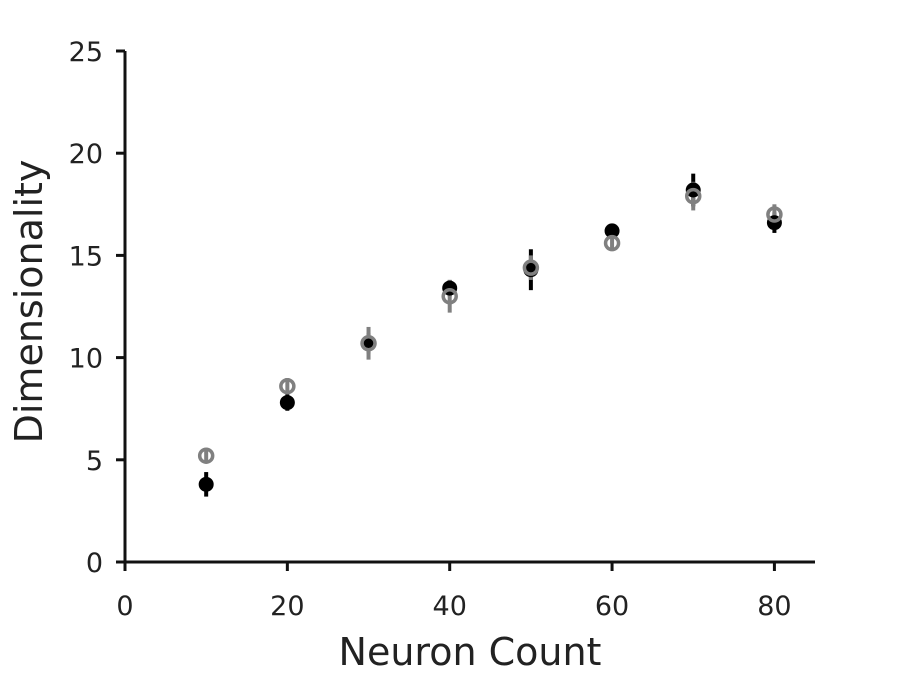 The image size is (900, 675). I want to click on y-tick-label: 0, so click(94, 563).